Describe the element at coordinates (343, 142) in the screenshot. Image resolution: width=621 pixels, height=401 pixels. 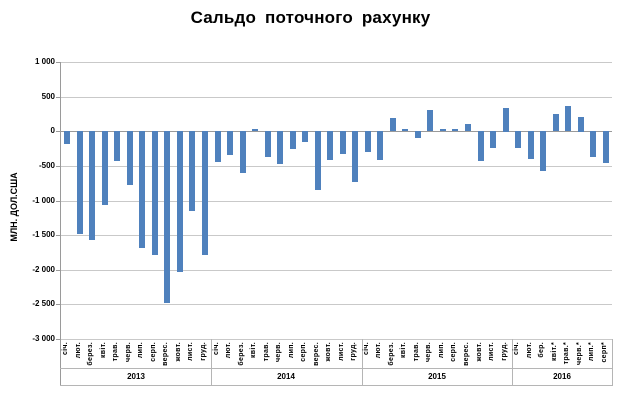
I see `bar-2014-лист` at that location.